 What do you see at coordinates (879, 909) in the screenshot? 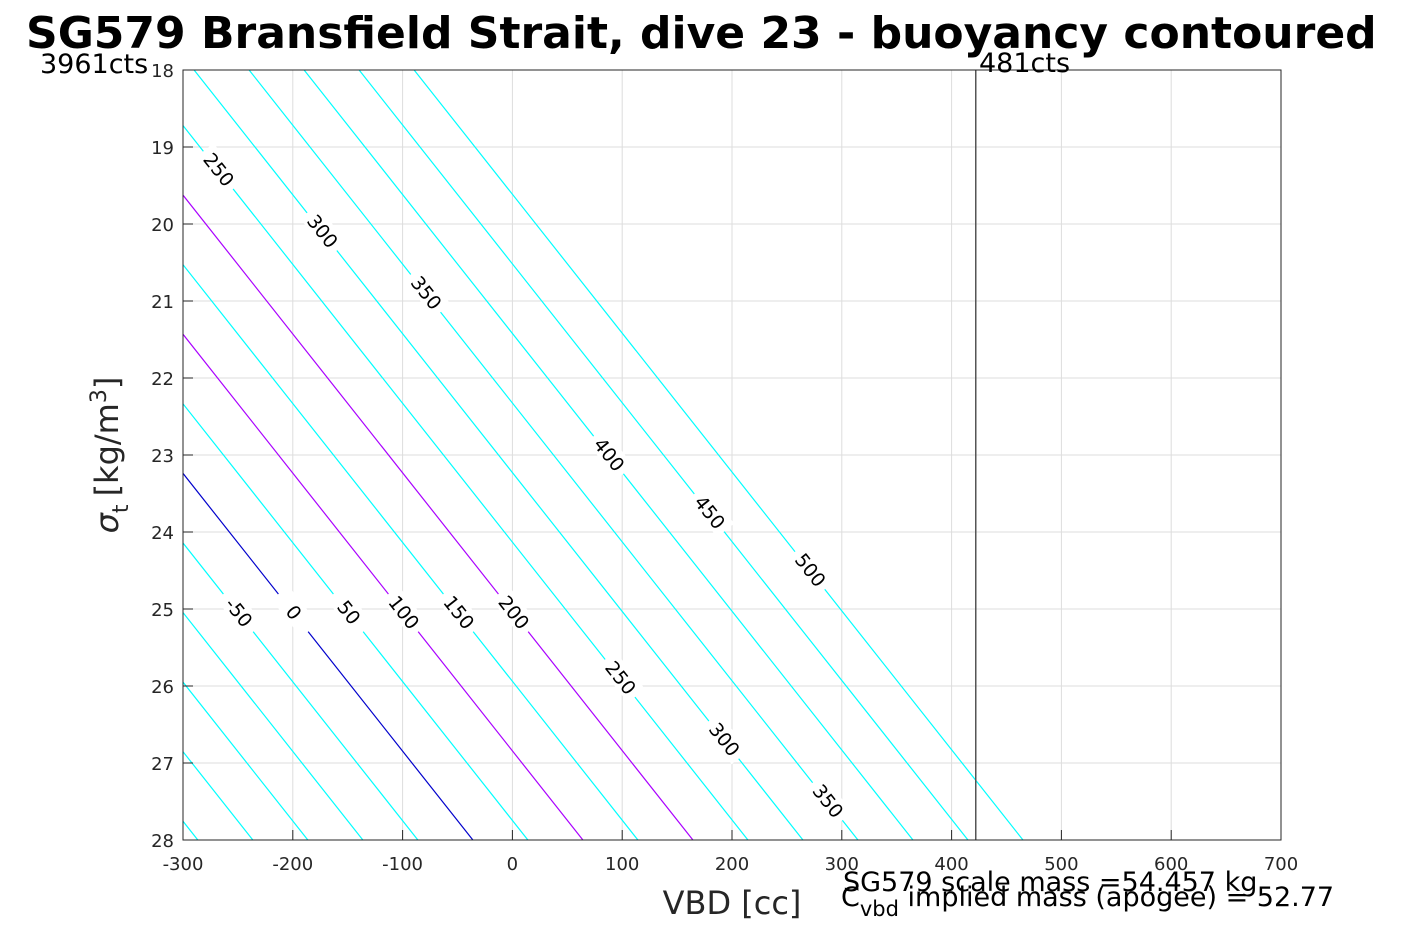
I see `c-vbd-subscript: vbd` at bounding box center [879, 909].